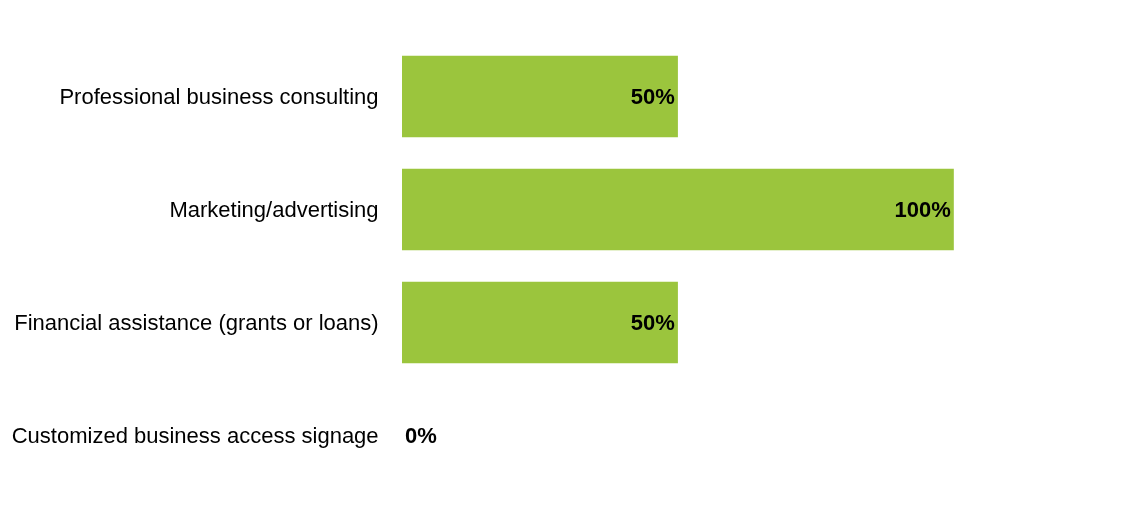  I want to click on data-label: 0%, so click(421, 435).